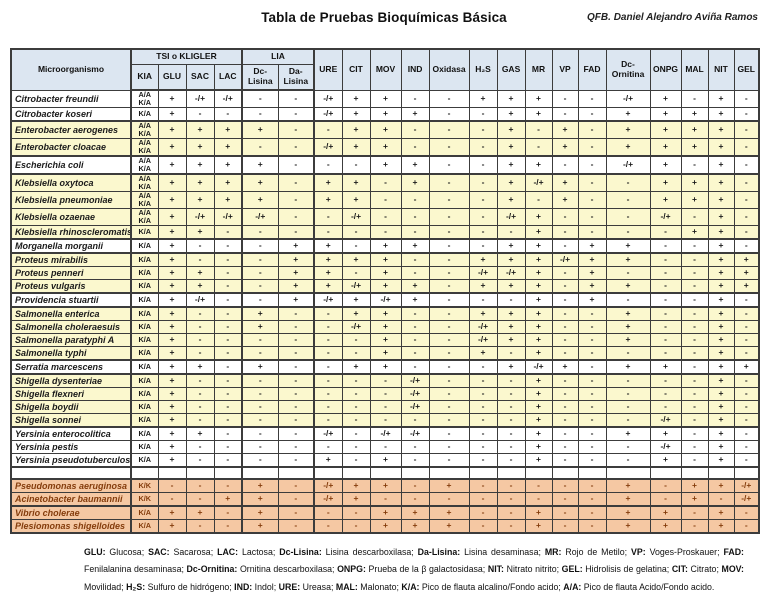  What do you see at coordinates (71, 327) in the screenshot?
I see `organism-name: Salmonella choleraesuis` at bounding box center [71, 327].